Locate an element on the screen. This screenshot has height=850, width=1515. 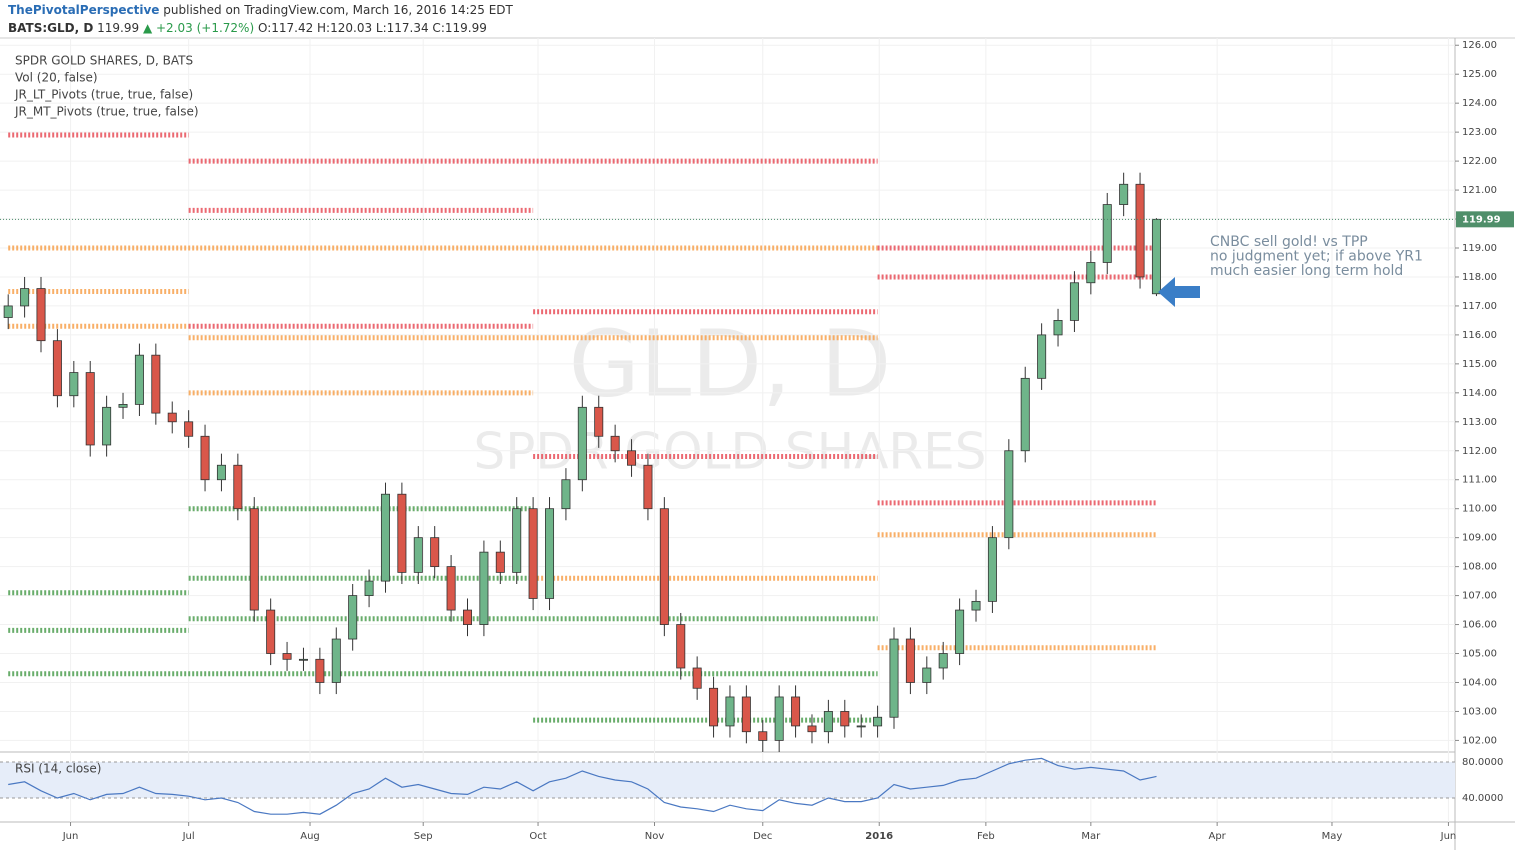
x-tick-label: Sep is located at coordinates (423, 836).